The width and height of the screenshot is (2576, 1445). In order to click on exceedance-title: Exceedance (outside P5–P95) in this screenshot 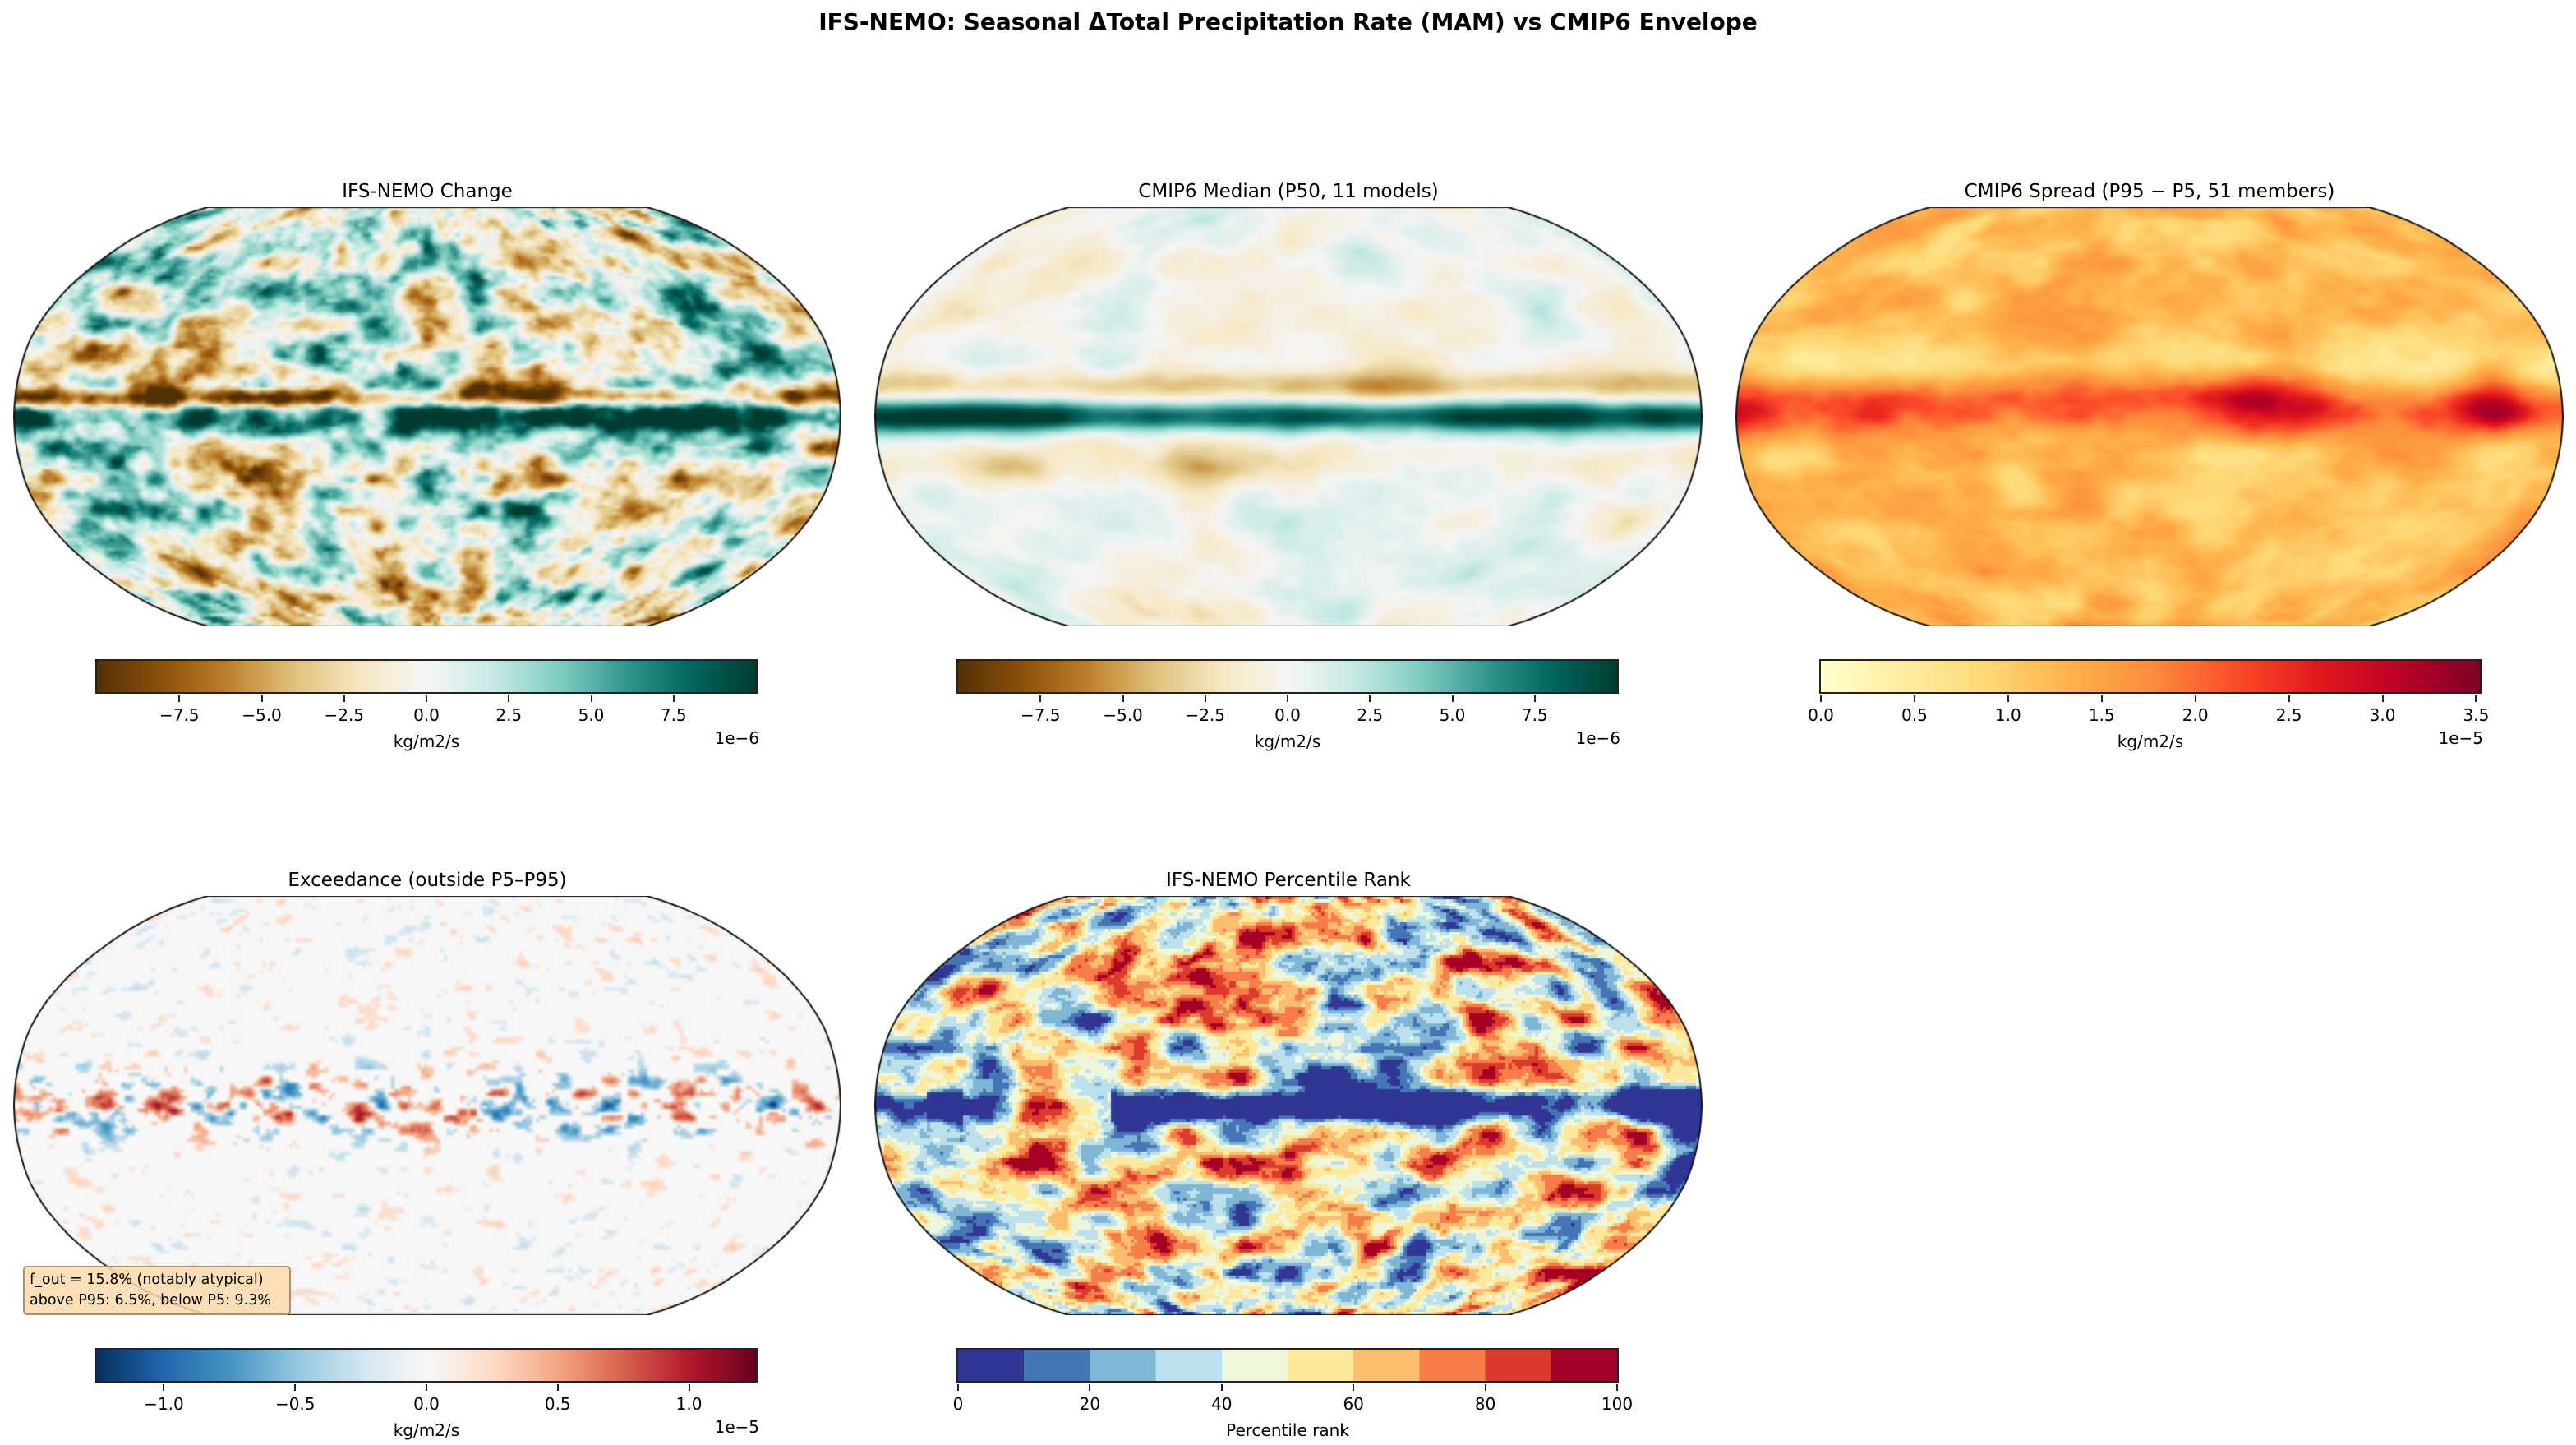, I will do `click(427, 880)`.